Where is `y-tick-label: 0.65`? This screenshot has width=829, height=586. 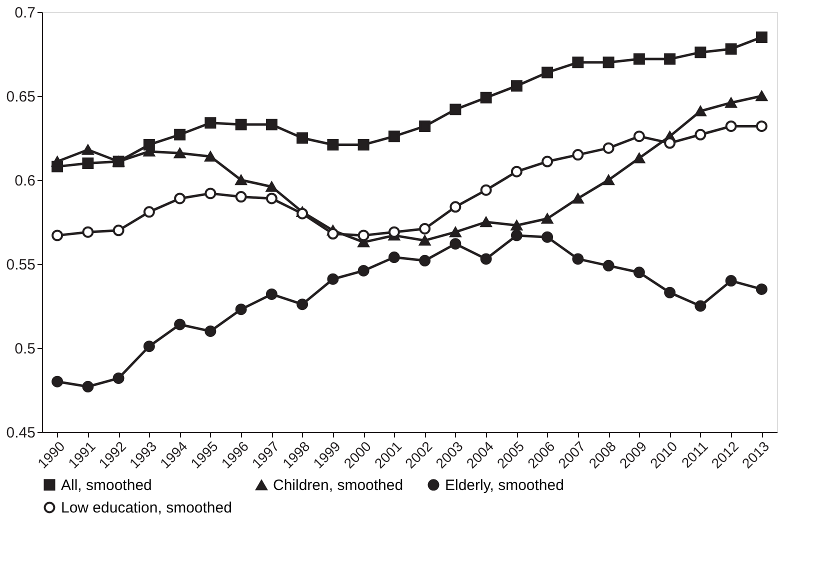 y-tick-label: 0.65 is located at coordinates (21, 97).